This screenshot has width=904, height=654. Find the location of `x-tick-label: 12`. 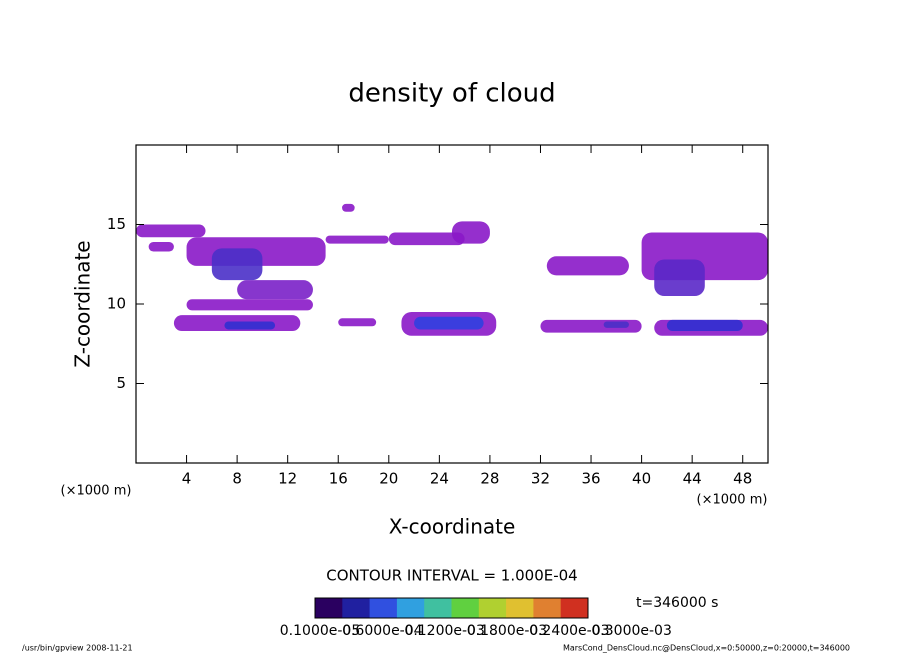

x-tick-label: 12 is located at coordinates (287, 479).